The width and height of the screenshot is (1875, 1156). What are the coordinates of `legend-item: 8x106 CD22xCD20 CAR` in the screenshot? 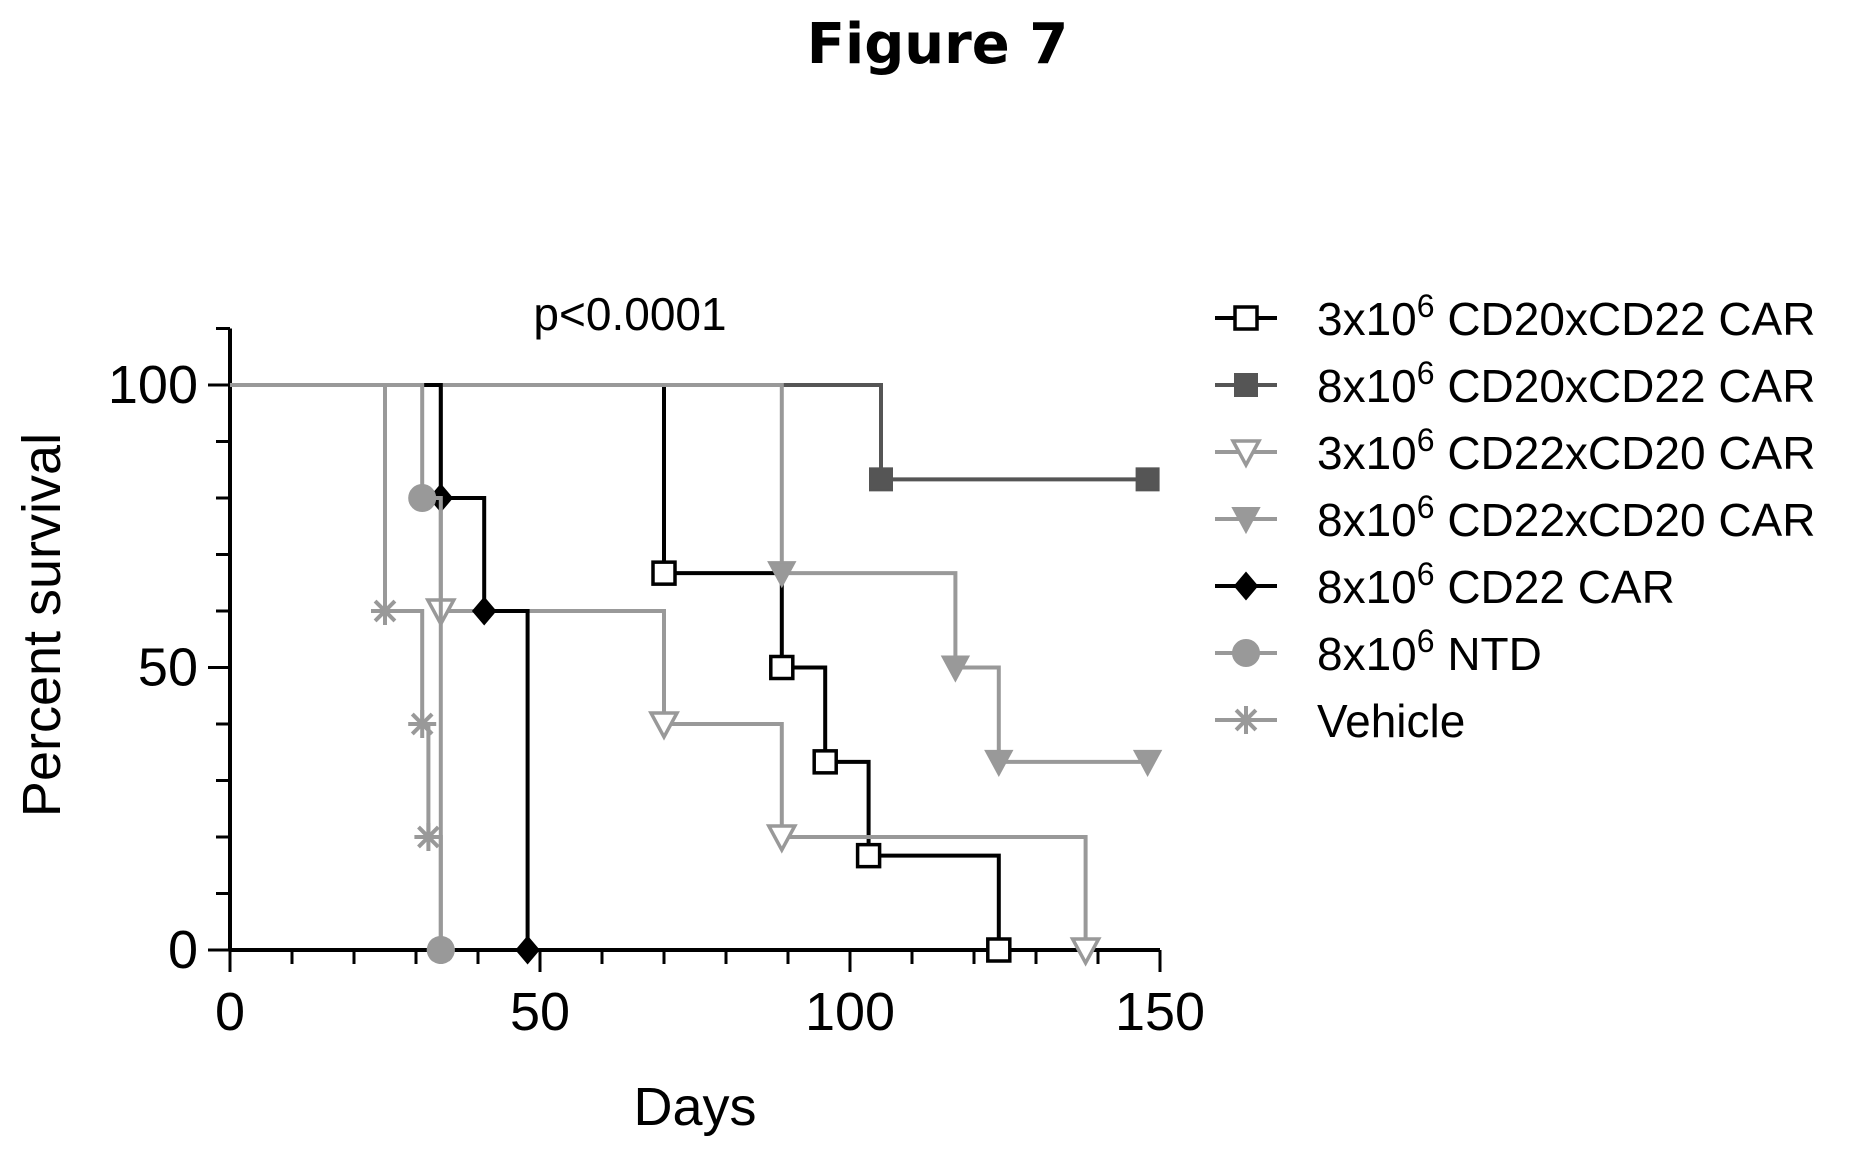 It's located at (1515, 517).